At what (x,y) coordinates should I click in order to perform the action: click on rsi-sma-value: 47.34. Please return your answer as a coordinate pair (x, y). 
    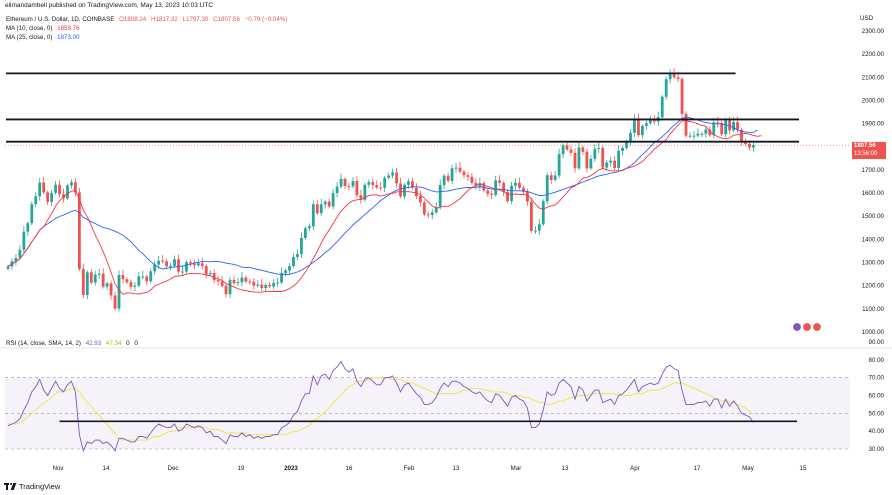
    Looking at the image, I should click on (113, 343).